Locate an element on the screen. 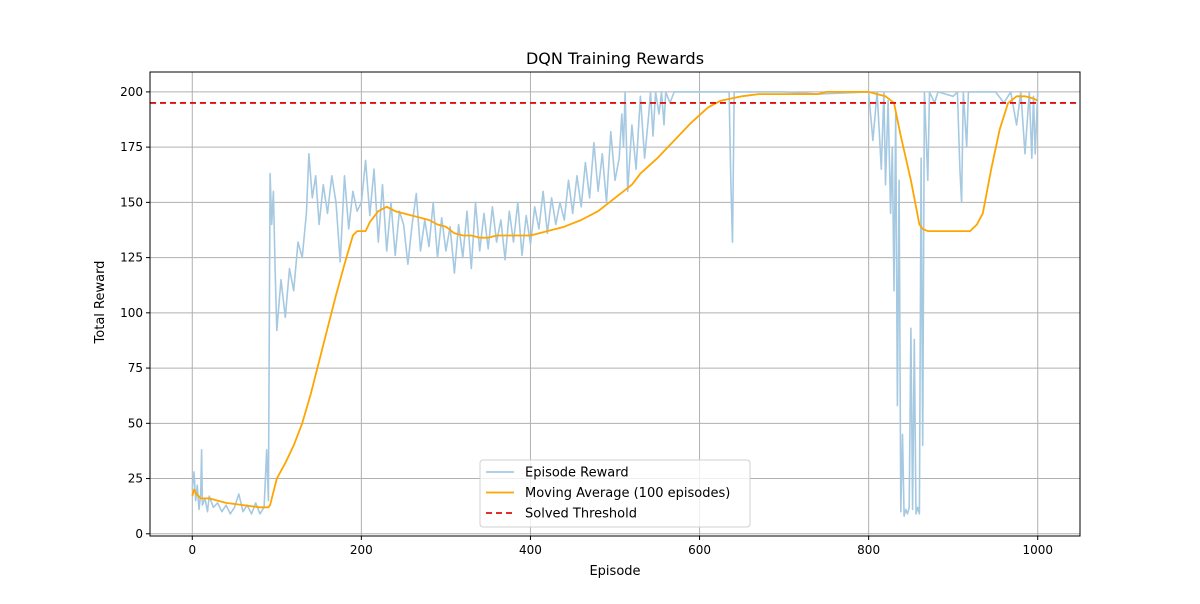 The height and width of the screenshot is (604, 1200). legend-box is located at coordinates (615, 493).